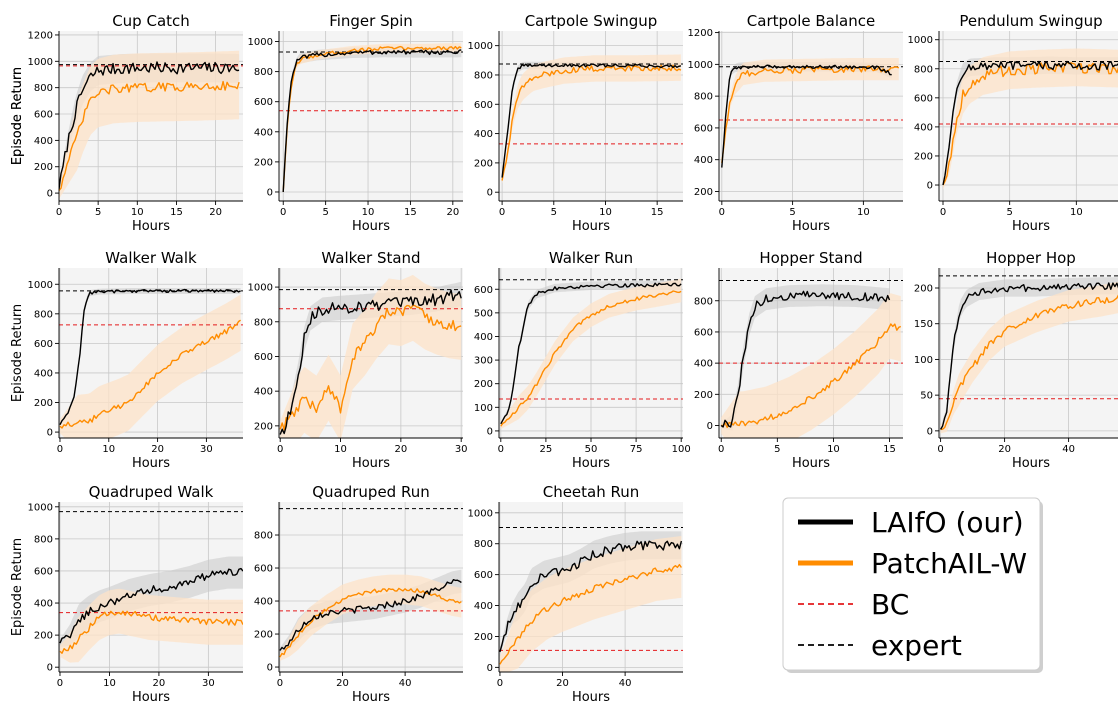  I want to click on panel-title: Quadruped Run, so click(371, 492).